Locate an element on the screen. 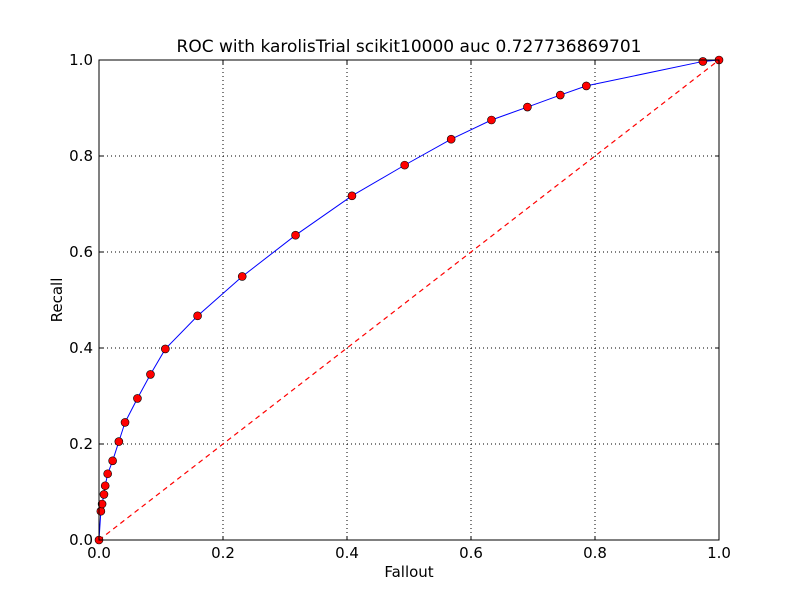 This screenshot has height=604, width=800. x-tick-label: 0.8 is located at coordinates (595, 553).